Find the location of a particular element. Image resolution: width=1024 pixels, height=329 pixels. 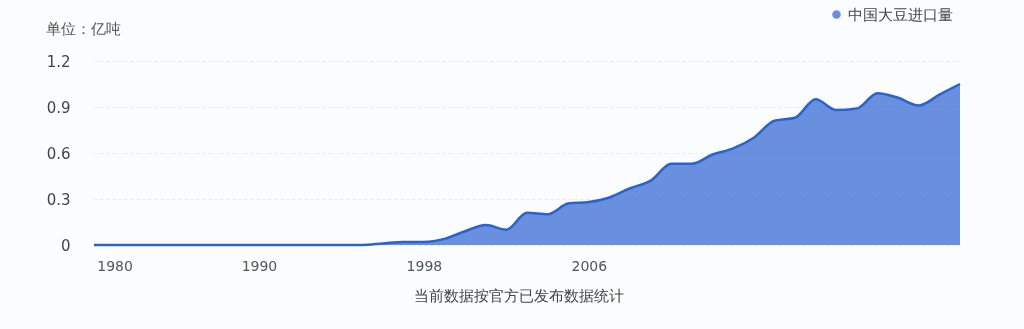

y-axis-title: 单位：亿吨 is located at coordinates (83, 28).